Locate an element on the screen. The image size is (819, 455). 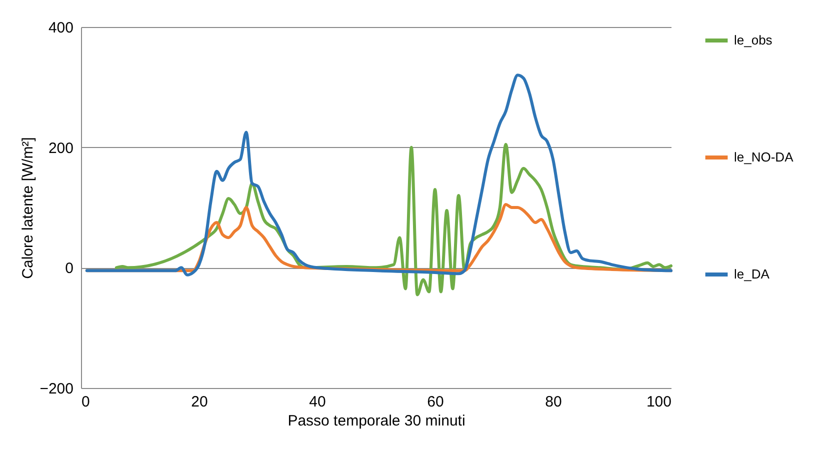
y-tick-label: 0 is located at coordinates (69, 269).